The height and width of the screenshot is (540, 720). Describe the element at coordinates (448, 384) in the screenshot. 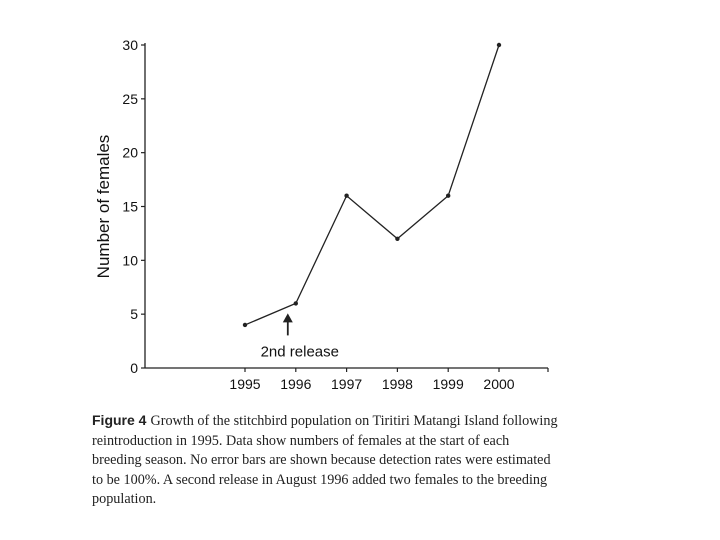

I see `x-tick-label-1999: 1999` at that location.